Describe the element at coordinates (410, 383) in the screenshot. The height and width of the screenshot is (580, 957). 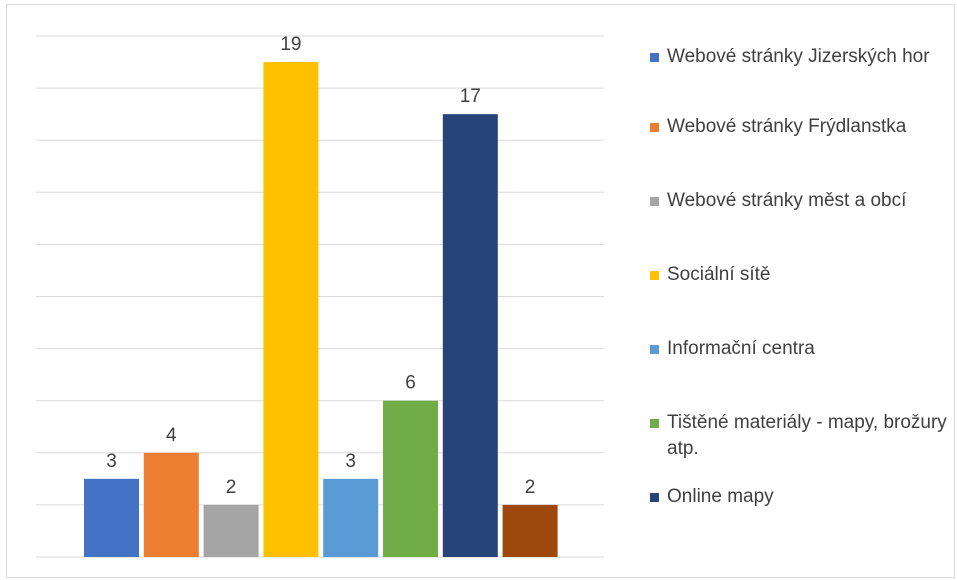
I see `data-label-6: 6` at that location.